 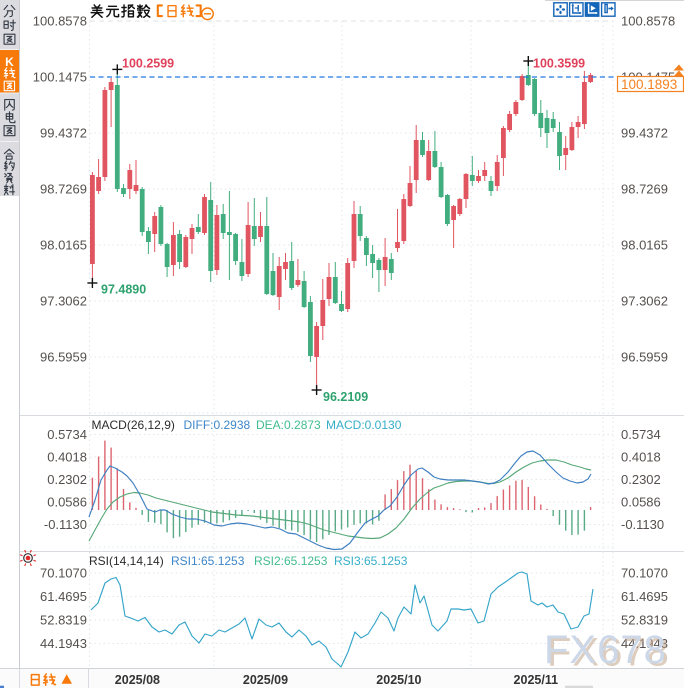 I want to click on svg-text: 100.3599, so click(x=559, y=64).